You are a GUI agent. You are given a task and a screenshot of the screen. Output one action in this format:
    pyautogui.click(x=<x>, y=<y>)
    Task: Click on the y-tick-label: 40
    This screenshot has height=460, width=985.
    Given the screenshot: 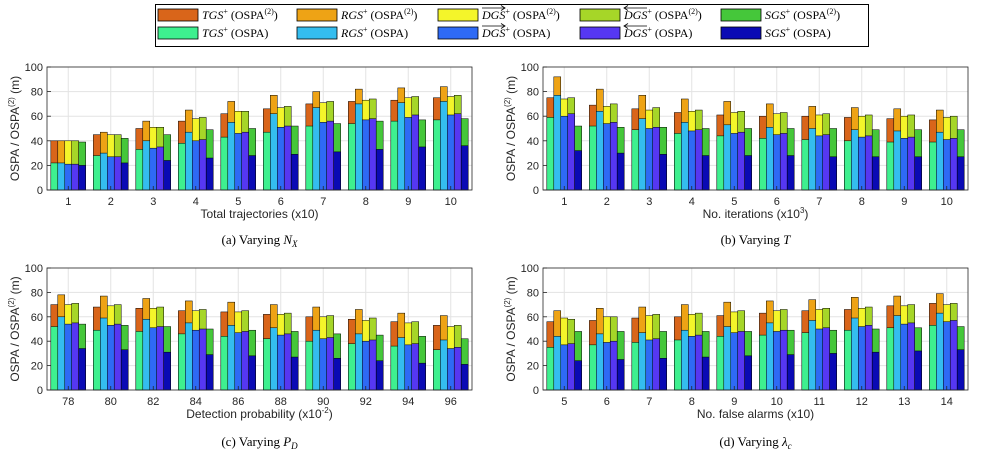 What is the action you would take?
    pyautogui.click(x=533, y=342)
    